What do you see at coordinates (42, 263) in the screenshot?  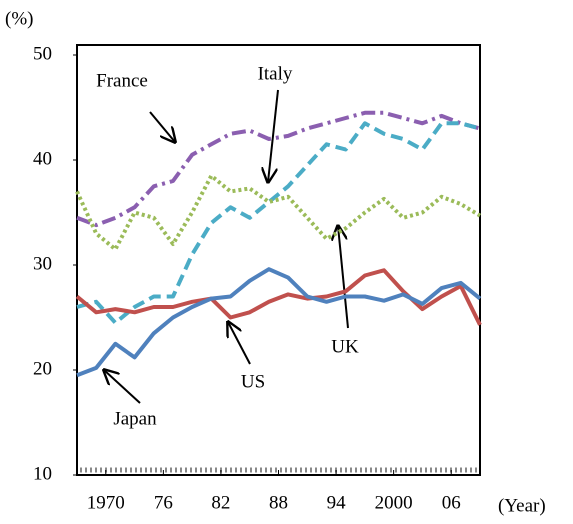 I see `y-tick-label: 30` at bounding box center [42, 263].